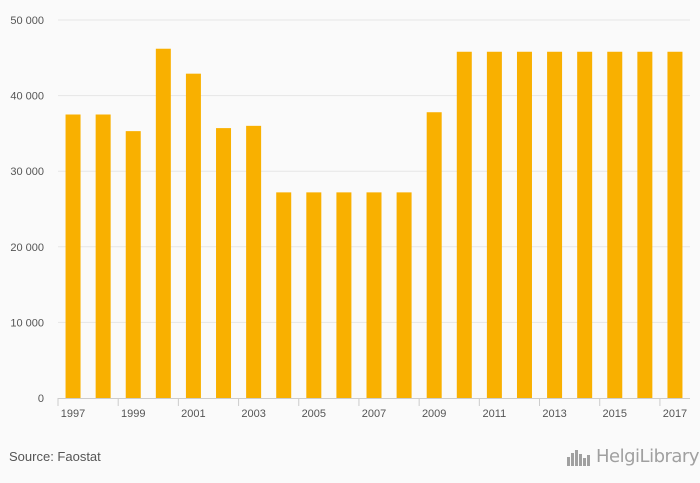 The height and width of the screenshot is (483, 700). I want to click on y-tick-label: 30 000, so click(27, 172).